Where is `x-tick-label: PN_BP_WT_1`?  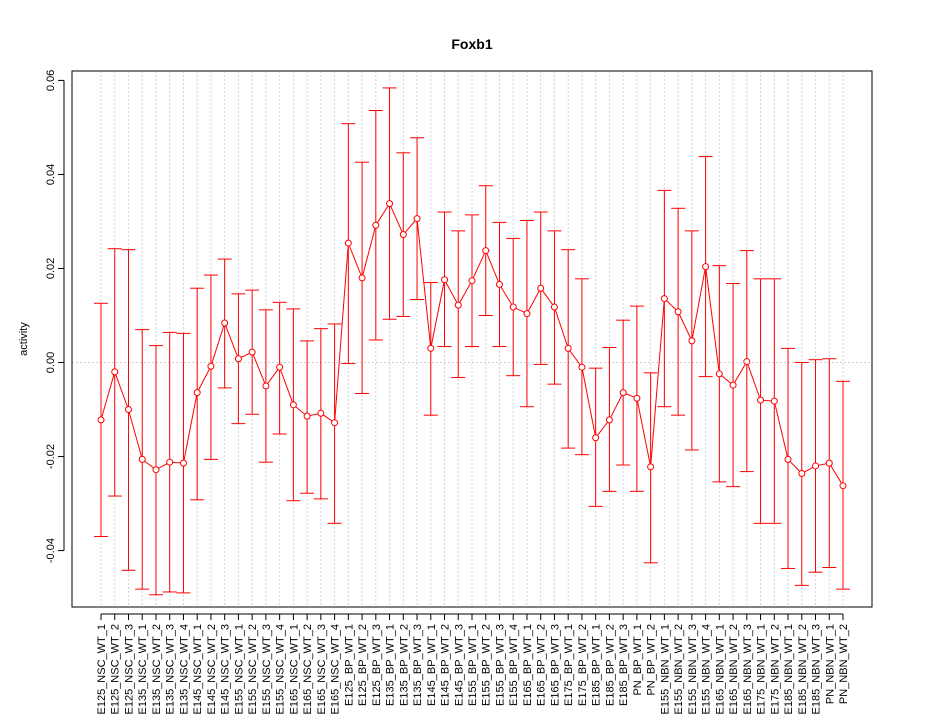 x-tick-label: PN_BP_WT_1 is located at coordinates (638, 660).